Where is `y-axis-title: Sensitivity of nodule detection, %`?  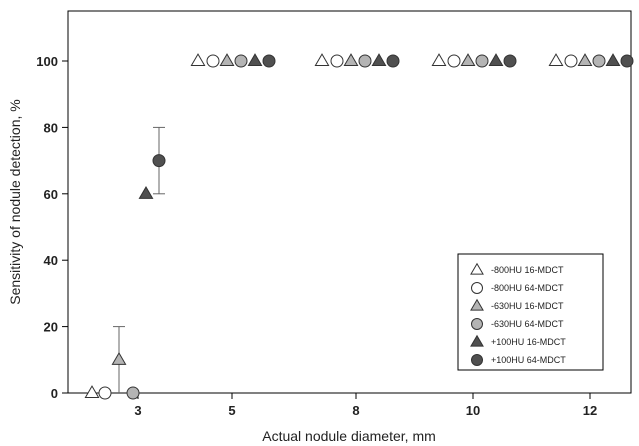
y-axis-title: Sensitivity of nodule detection, % is located at coordinates (15, 201).